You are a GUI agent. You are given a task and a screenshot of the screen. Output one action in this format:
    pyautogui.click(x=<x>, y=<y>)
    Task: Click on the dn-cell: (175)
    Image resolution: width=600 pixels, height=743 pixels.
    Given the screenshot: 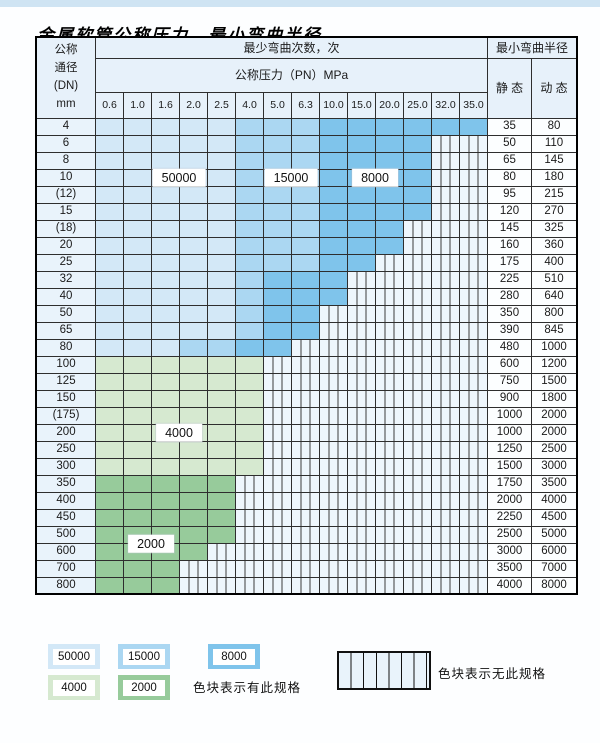 What is the action you would take?
    pyautogui.click(x=65, y=415)
    